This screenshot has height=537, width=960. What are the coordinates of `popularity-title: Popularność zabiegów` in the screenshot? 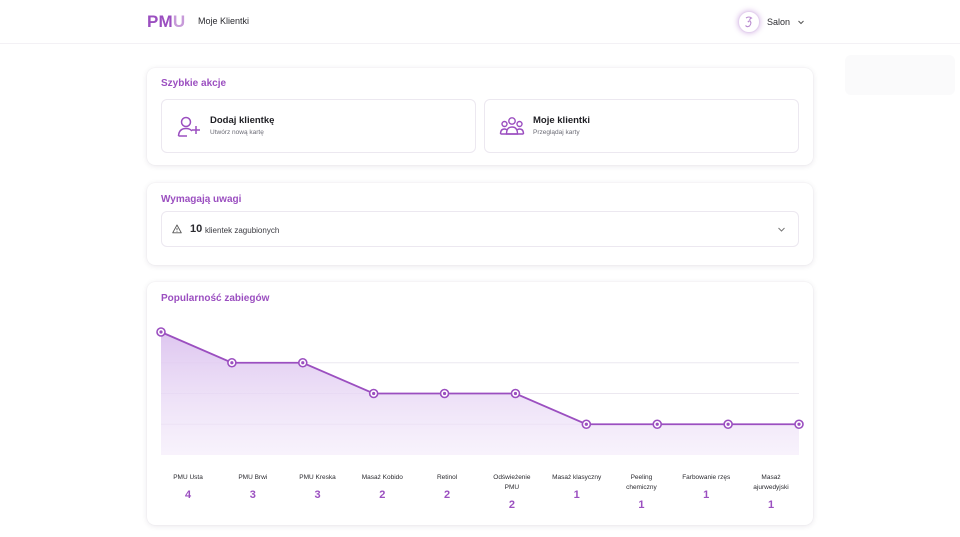 It's located at (215, 298).